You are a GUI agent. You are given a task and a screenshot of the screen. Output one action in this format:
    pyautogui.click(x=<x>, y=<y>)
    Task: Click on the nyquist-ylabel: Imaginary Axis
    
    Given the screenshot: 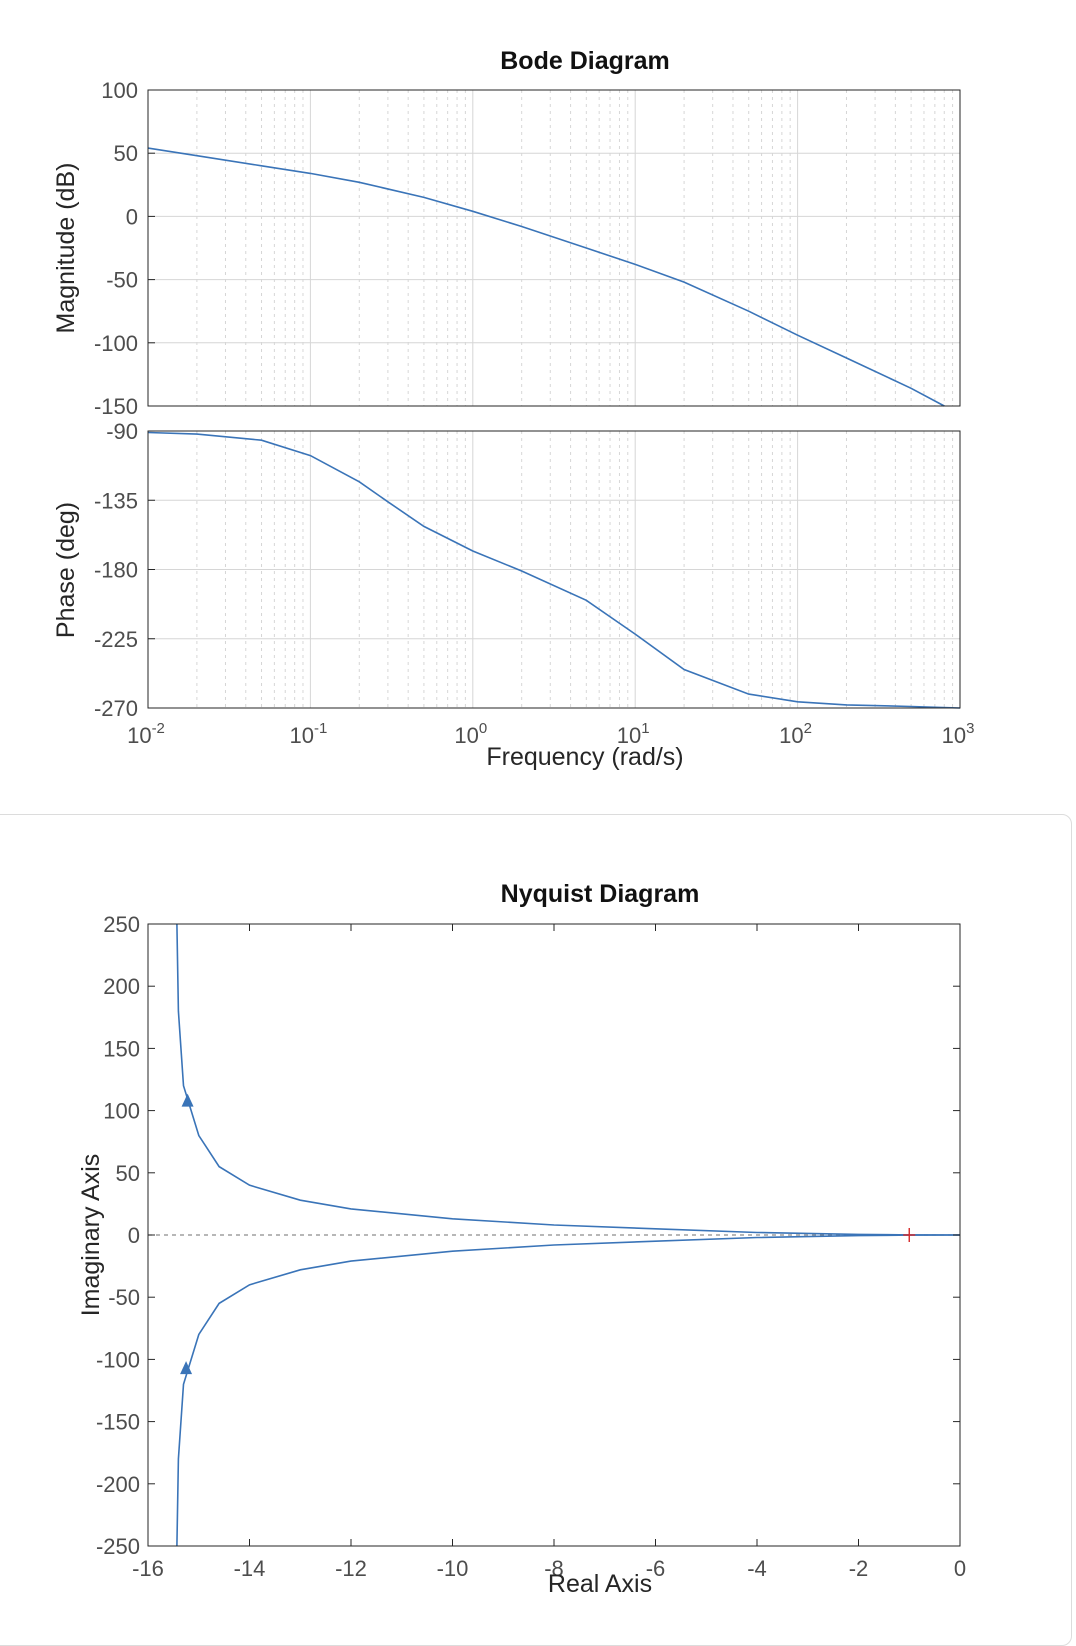 What is the action you would take?
    pyautogui.click(x=91, y=1235)
    